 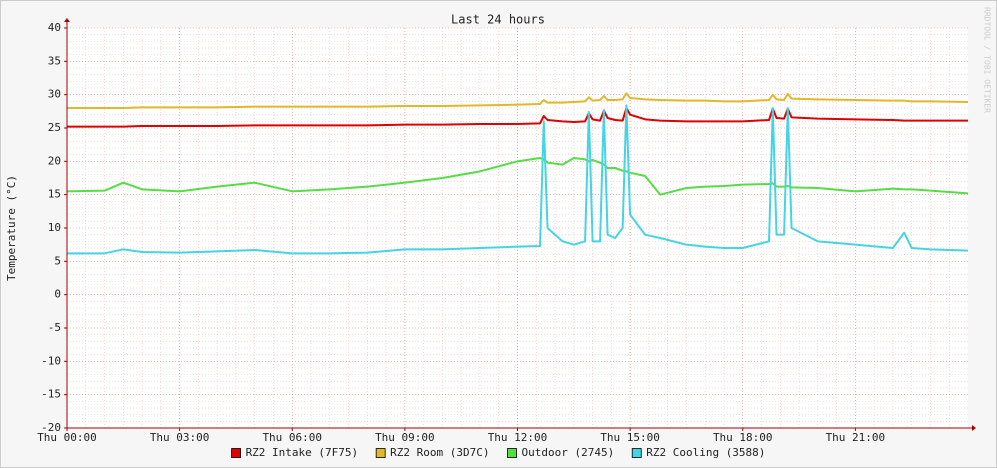 I want to click on y-tick-label: -10, so click(x=51, y=360).